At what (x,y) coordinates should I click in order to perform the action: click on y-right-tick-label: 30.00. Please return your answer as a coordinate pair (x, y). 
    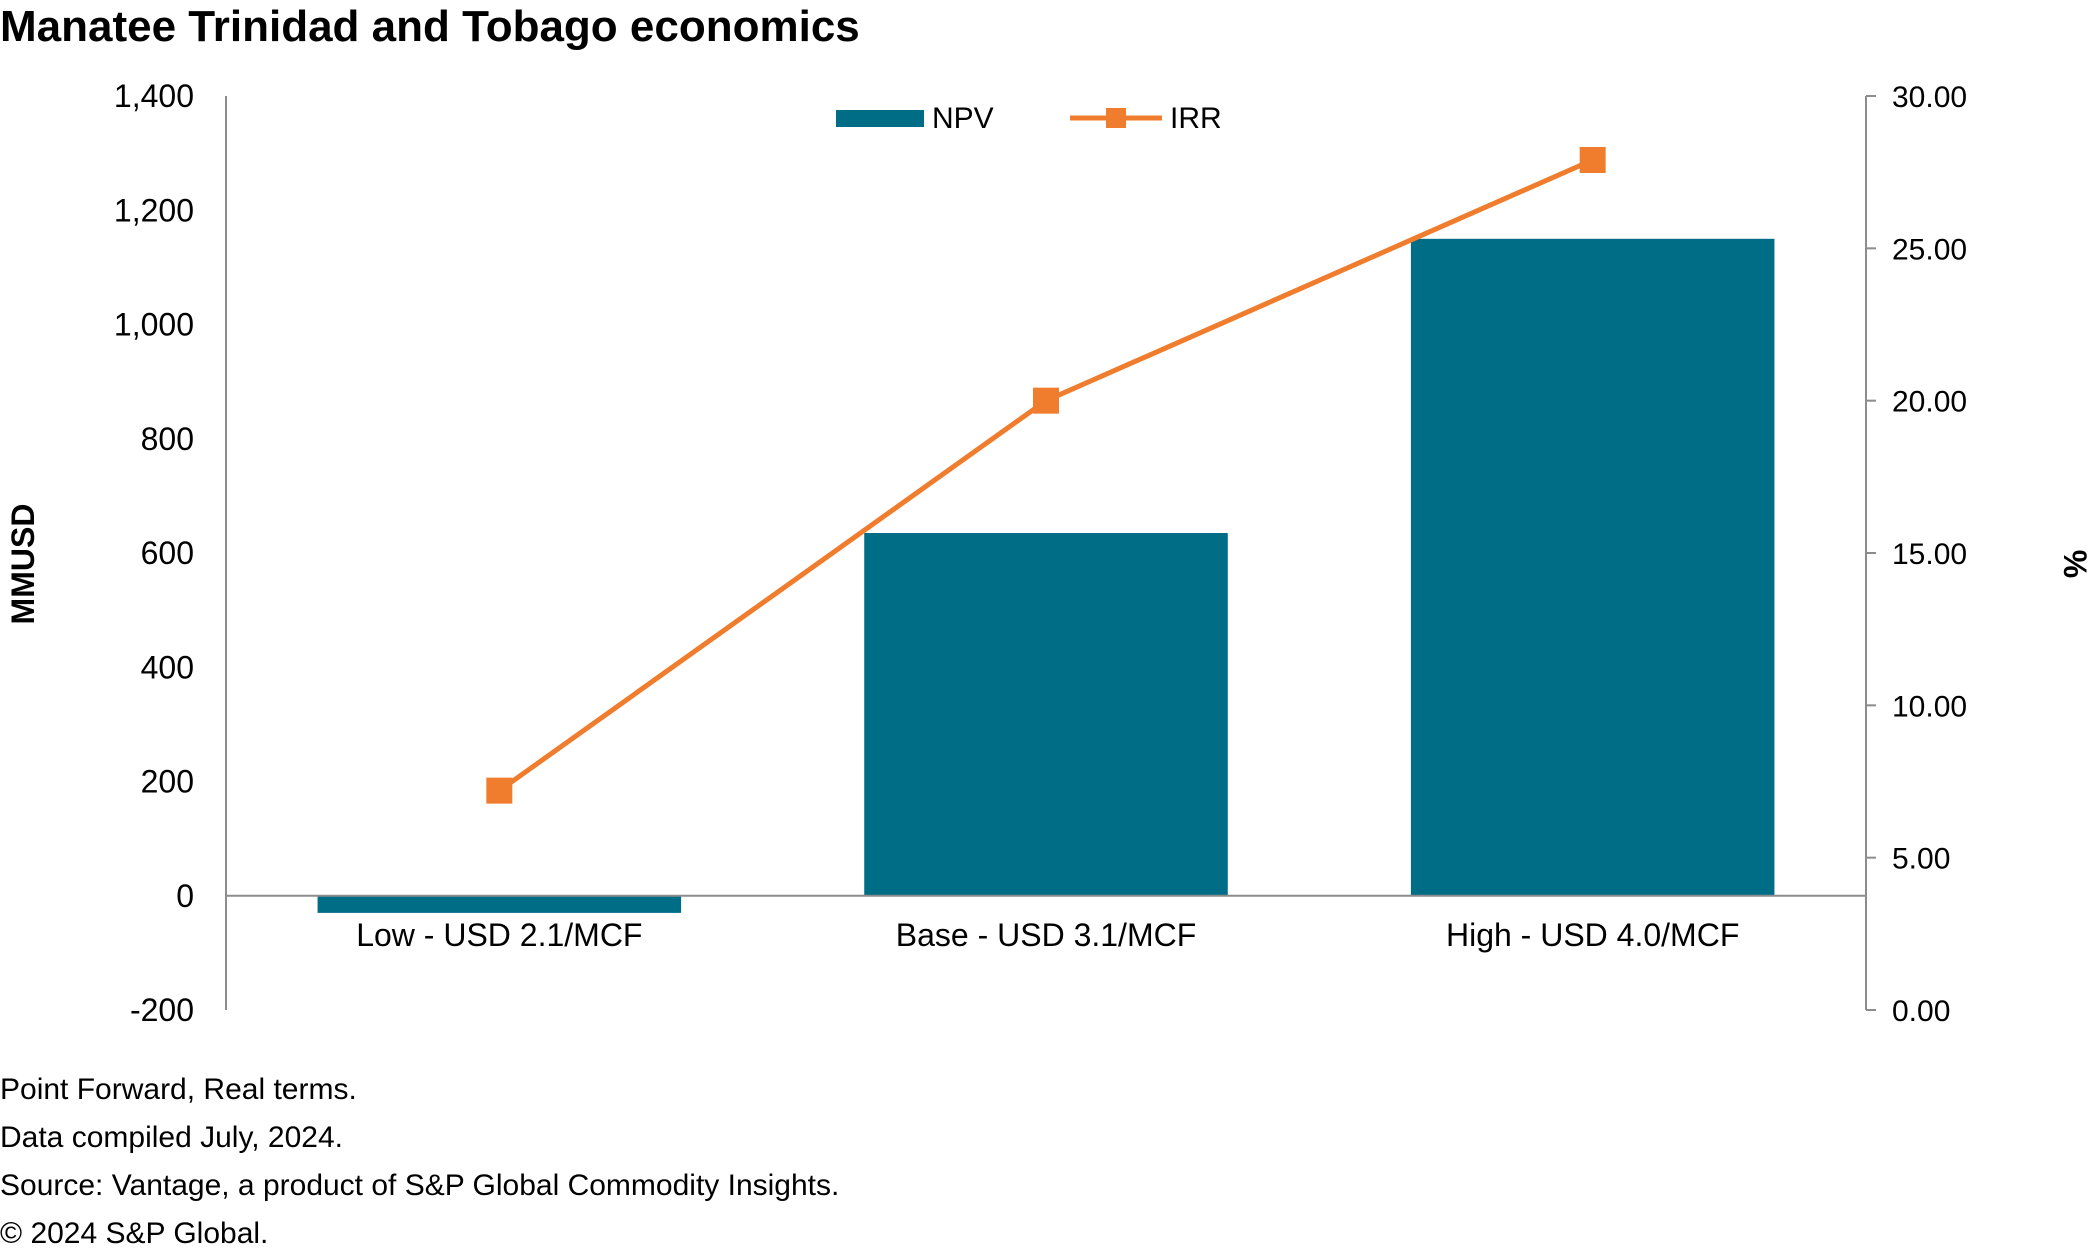
    Looking at the image, I should click on (1929, 97).